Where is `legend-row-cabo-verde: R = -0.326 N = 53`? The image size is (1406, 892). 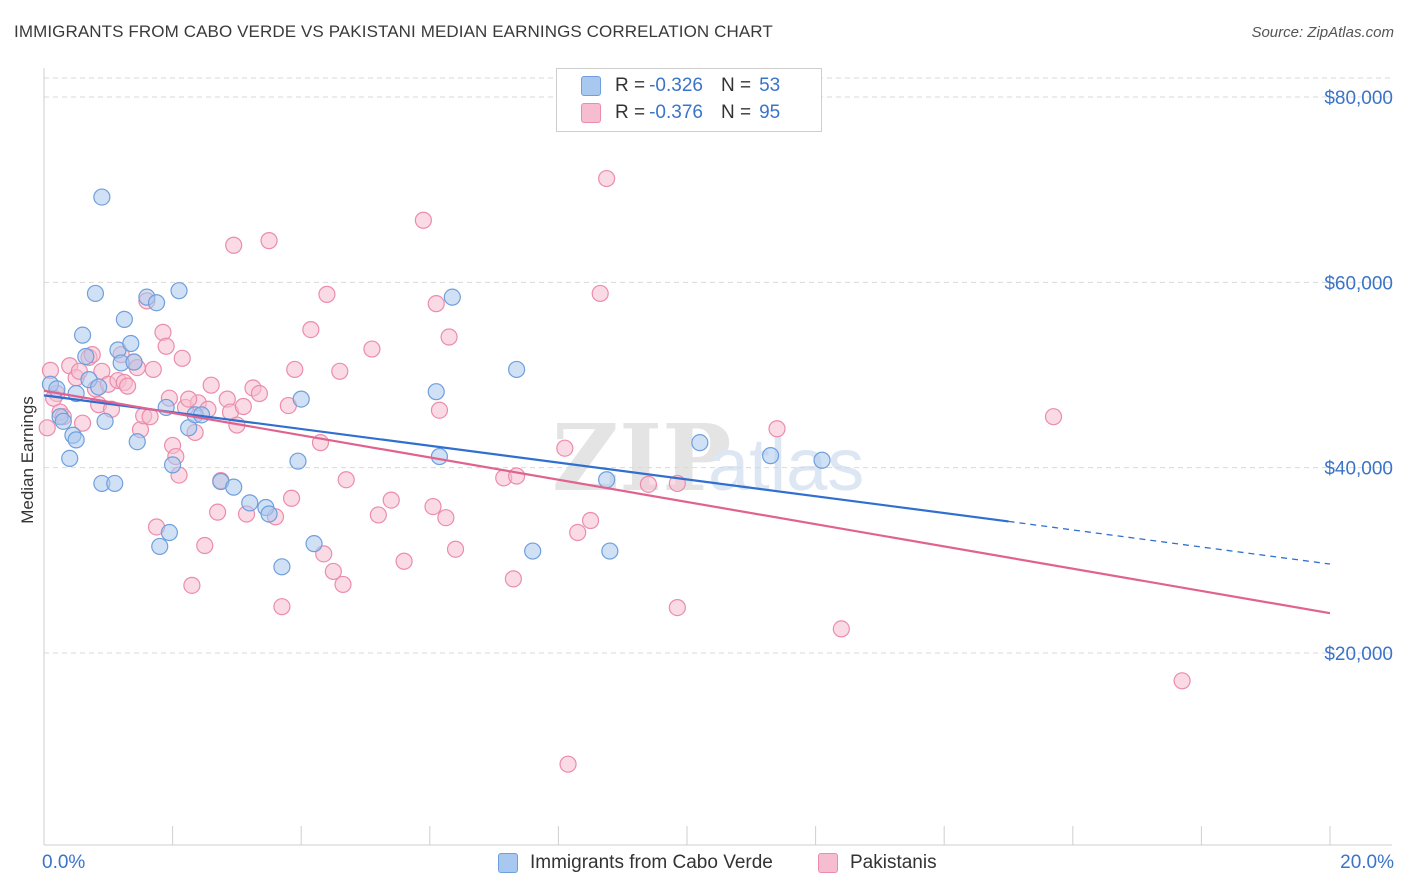
legend-row-cabo-verde: R = -0.326 N = 53 is located at coordinates (680, 86).